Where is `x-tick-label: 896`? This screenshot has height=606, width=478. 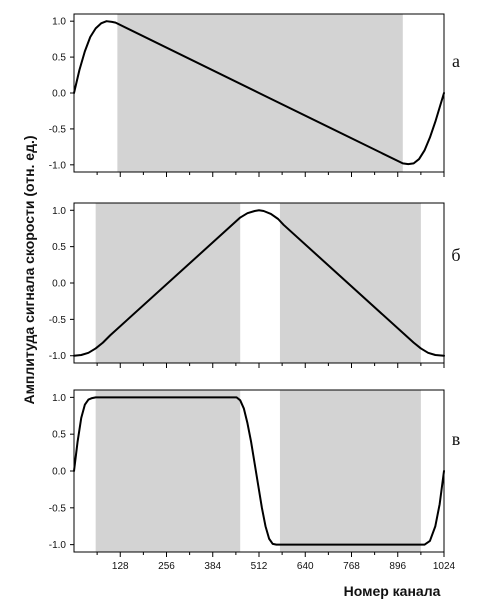
x-tick-label: 896 is located at coordinates (397, 566).